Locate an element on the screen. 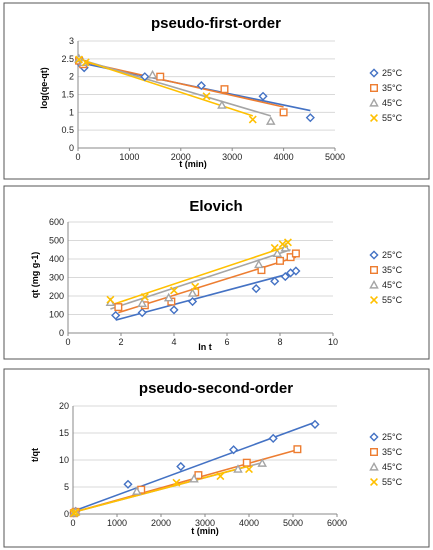 The height and width of the screenshot is (550, 433). y-tick-label: 300 is located at coordinates (56, 278).